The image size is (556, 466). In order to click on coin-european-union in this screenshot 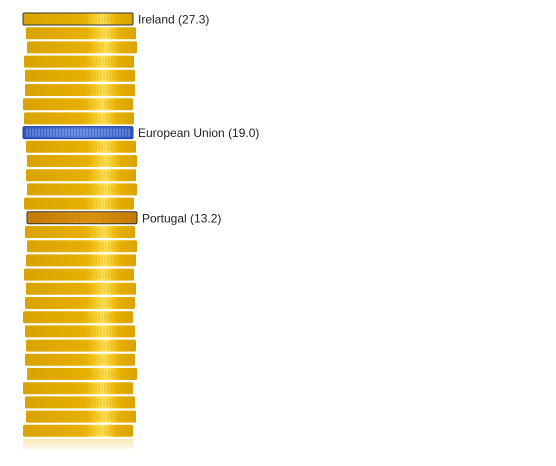, I will do `click(78, 133)`.